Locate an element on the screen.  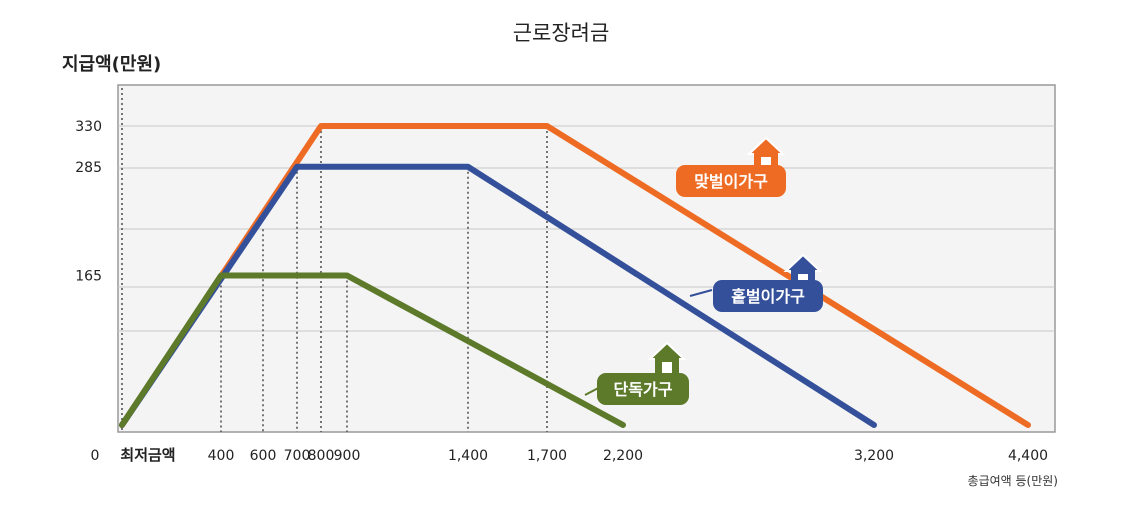
series-label: 홑벌이가구 is located at coordinates (768, 296).